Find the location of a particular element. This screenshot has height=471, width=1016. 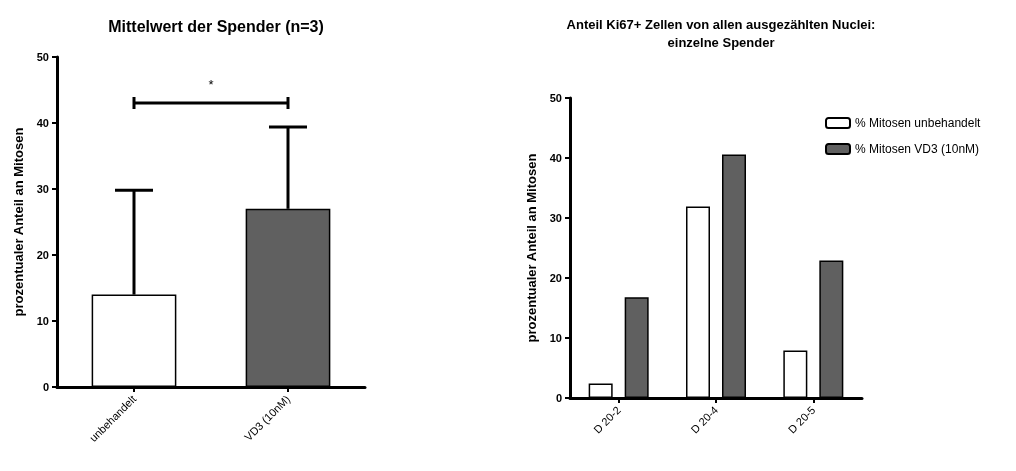

annotation: * is located at coordinates (211, 85).